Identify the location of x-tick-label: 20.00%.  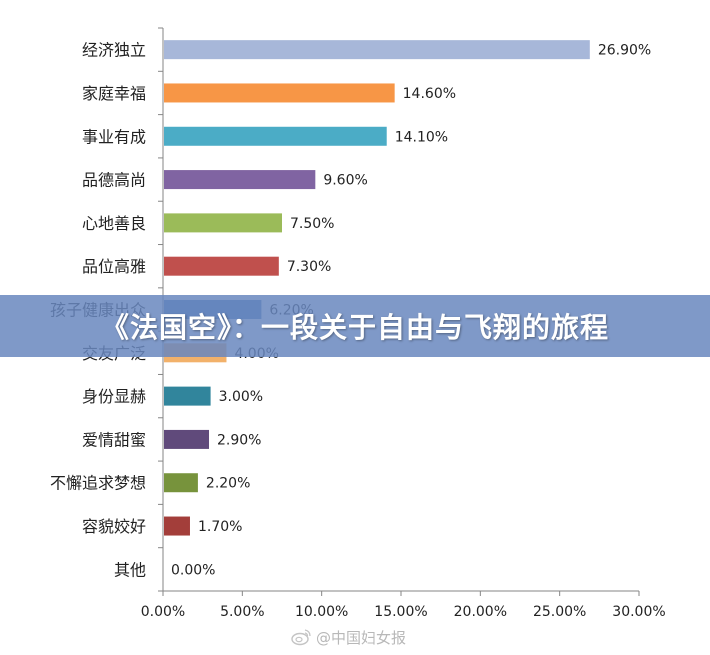
(480, 612).